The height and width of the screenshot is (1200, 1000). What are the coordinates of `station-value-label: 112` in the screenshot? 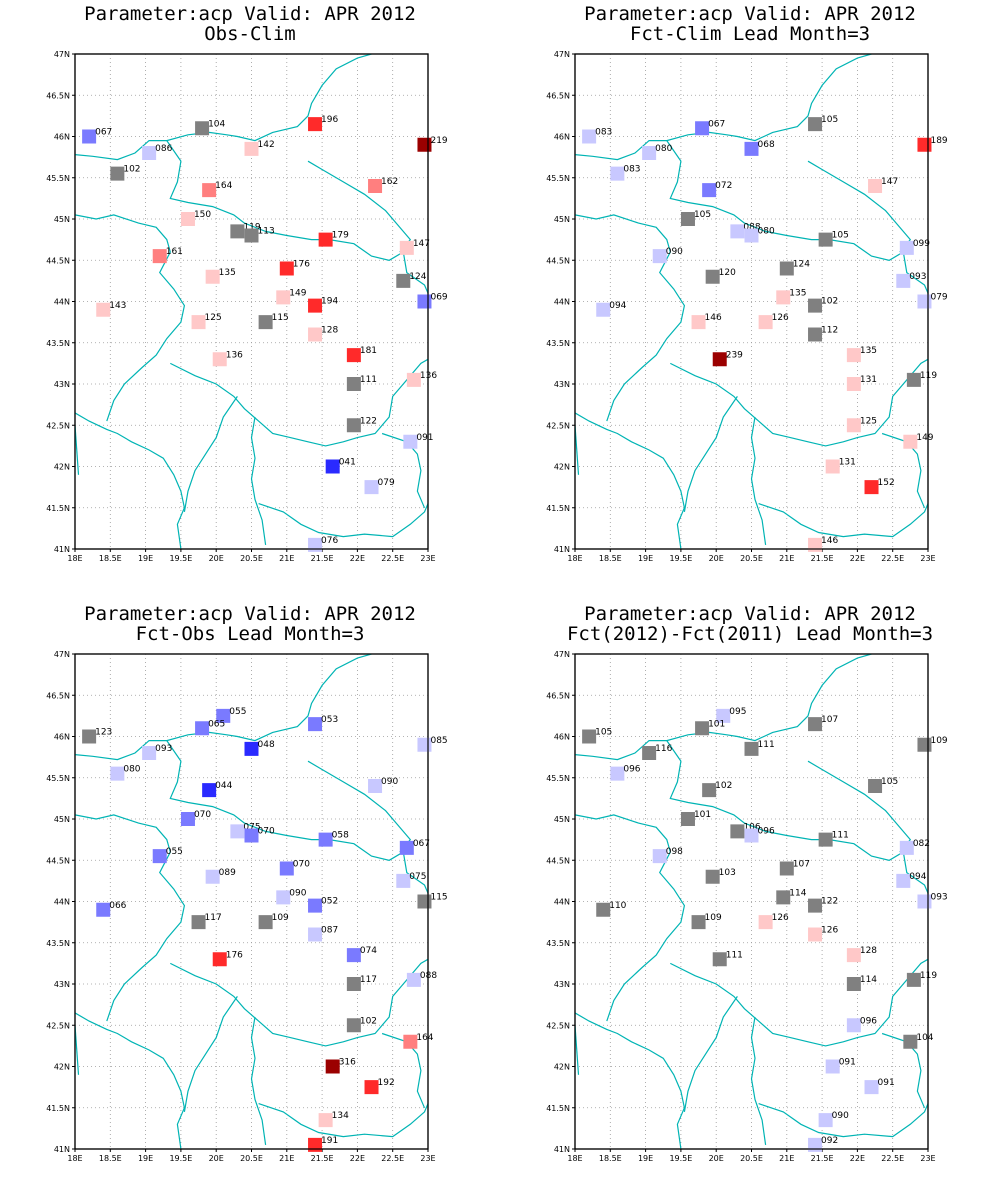 It's located at (829, 331).